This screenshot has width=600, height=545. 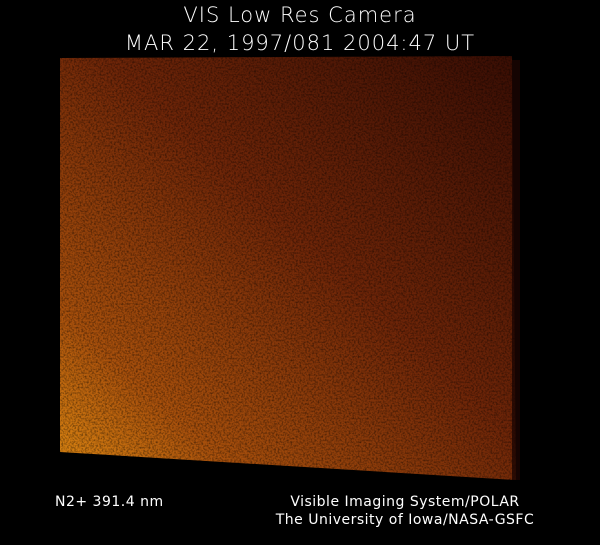 I want to click on image-timestamp: MAR 22, 1997/081 2004:47 UT, so click(x=300, y=43).